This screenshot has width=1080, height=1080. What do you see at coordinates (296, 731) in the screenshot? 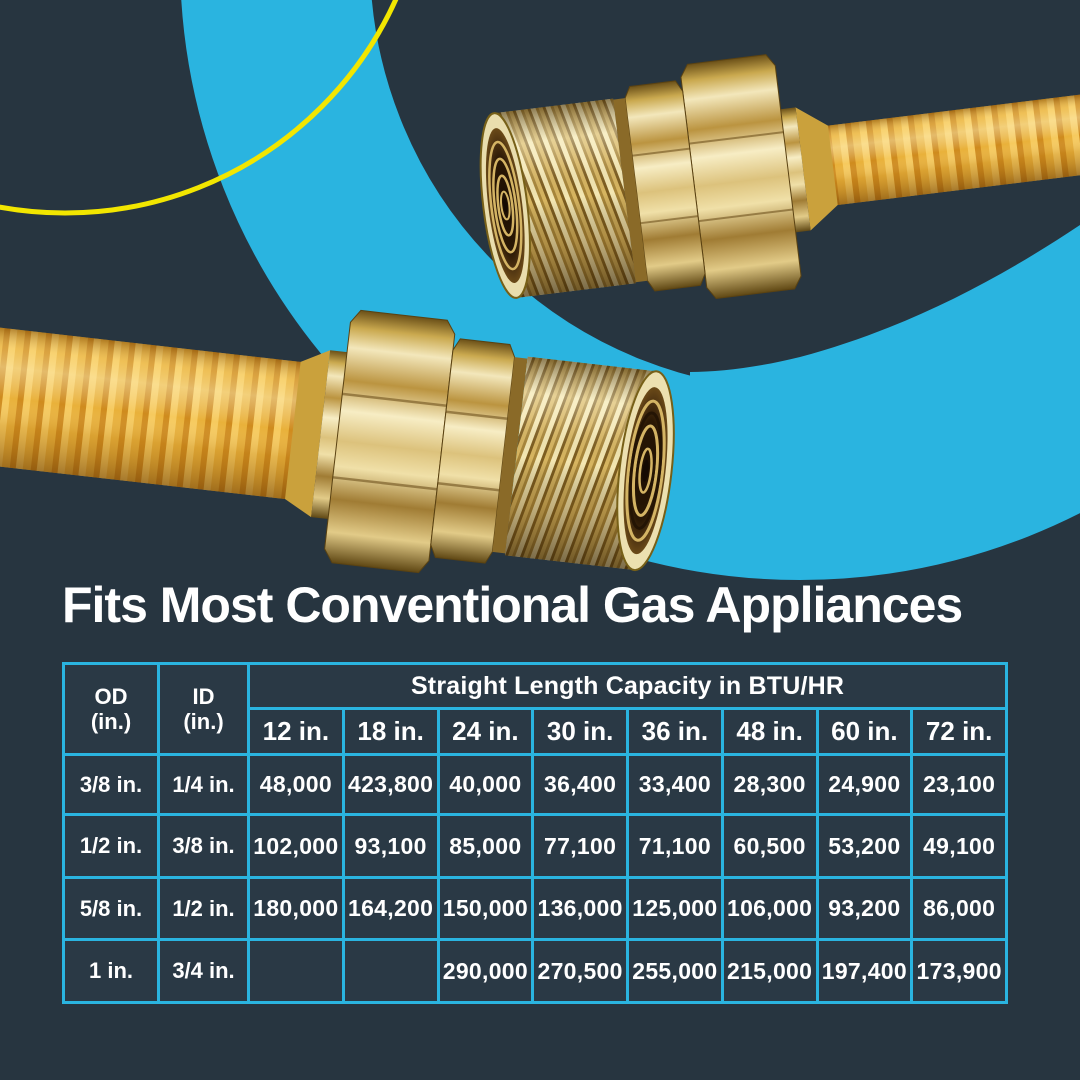
I see `length-header-12: 12 in.` at bounding box center [296, 731].